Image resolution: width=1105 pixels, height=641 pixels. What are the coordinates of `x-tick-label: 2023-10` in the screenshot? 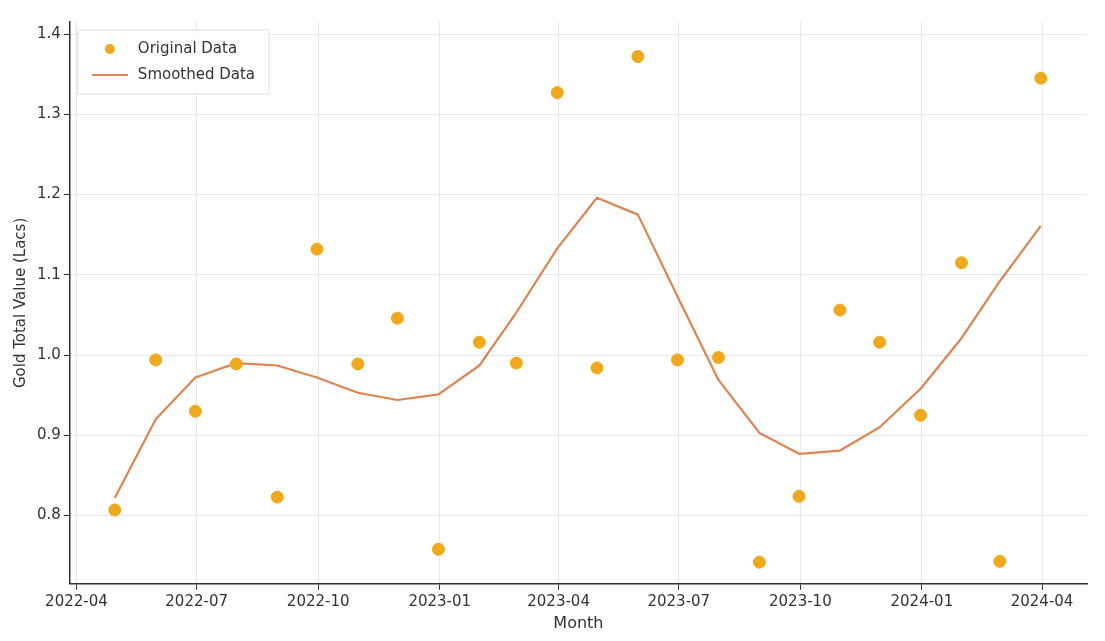 It's located at (800, 600).